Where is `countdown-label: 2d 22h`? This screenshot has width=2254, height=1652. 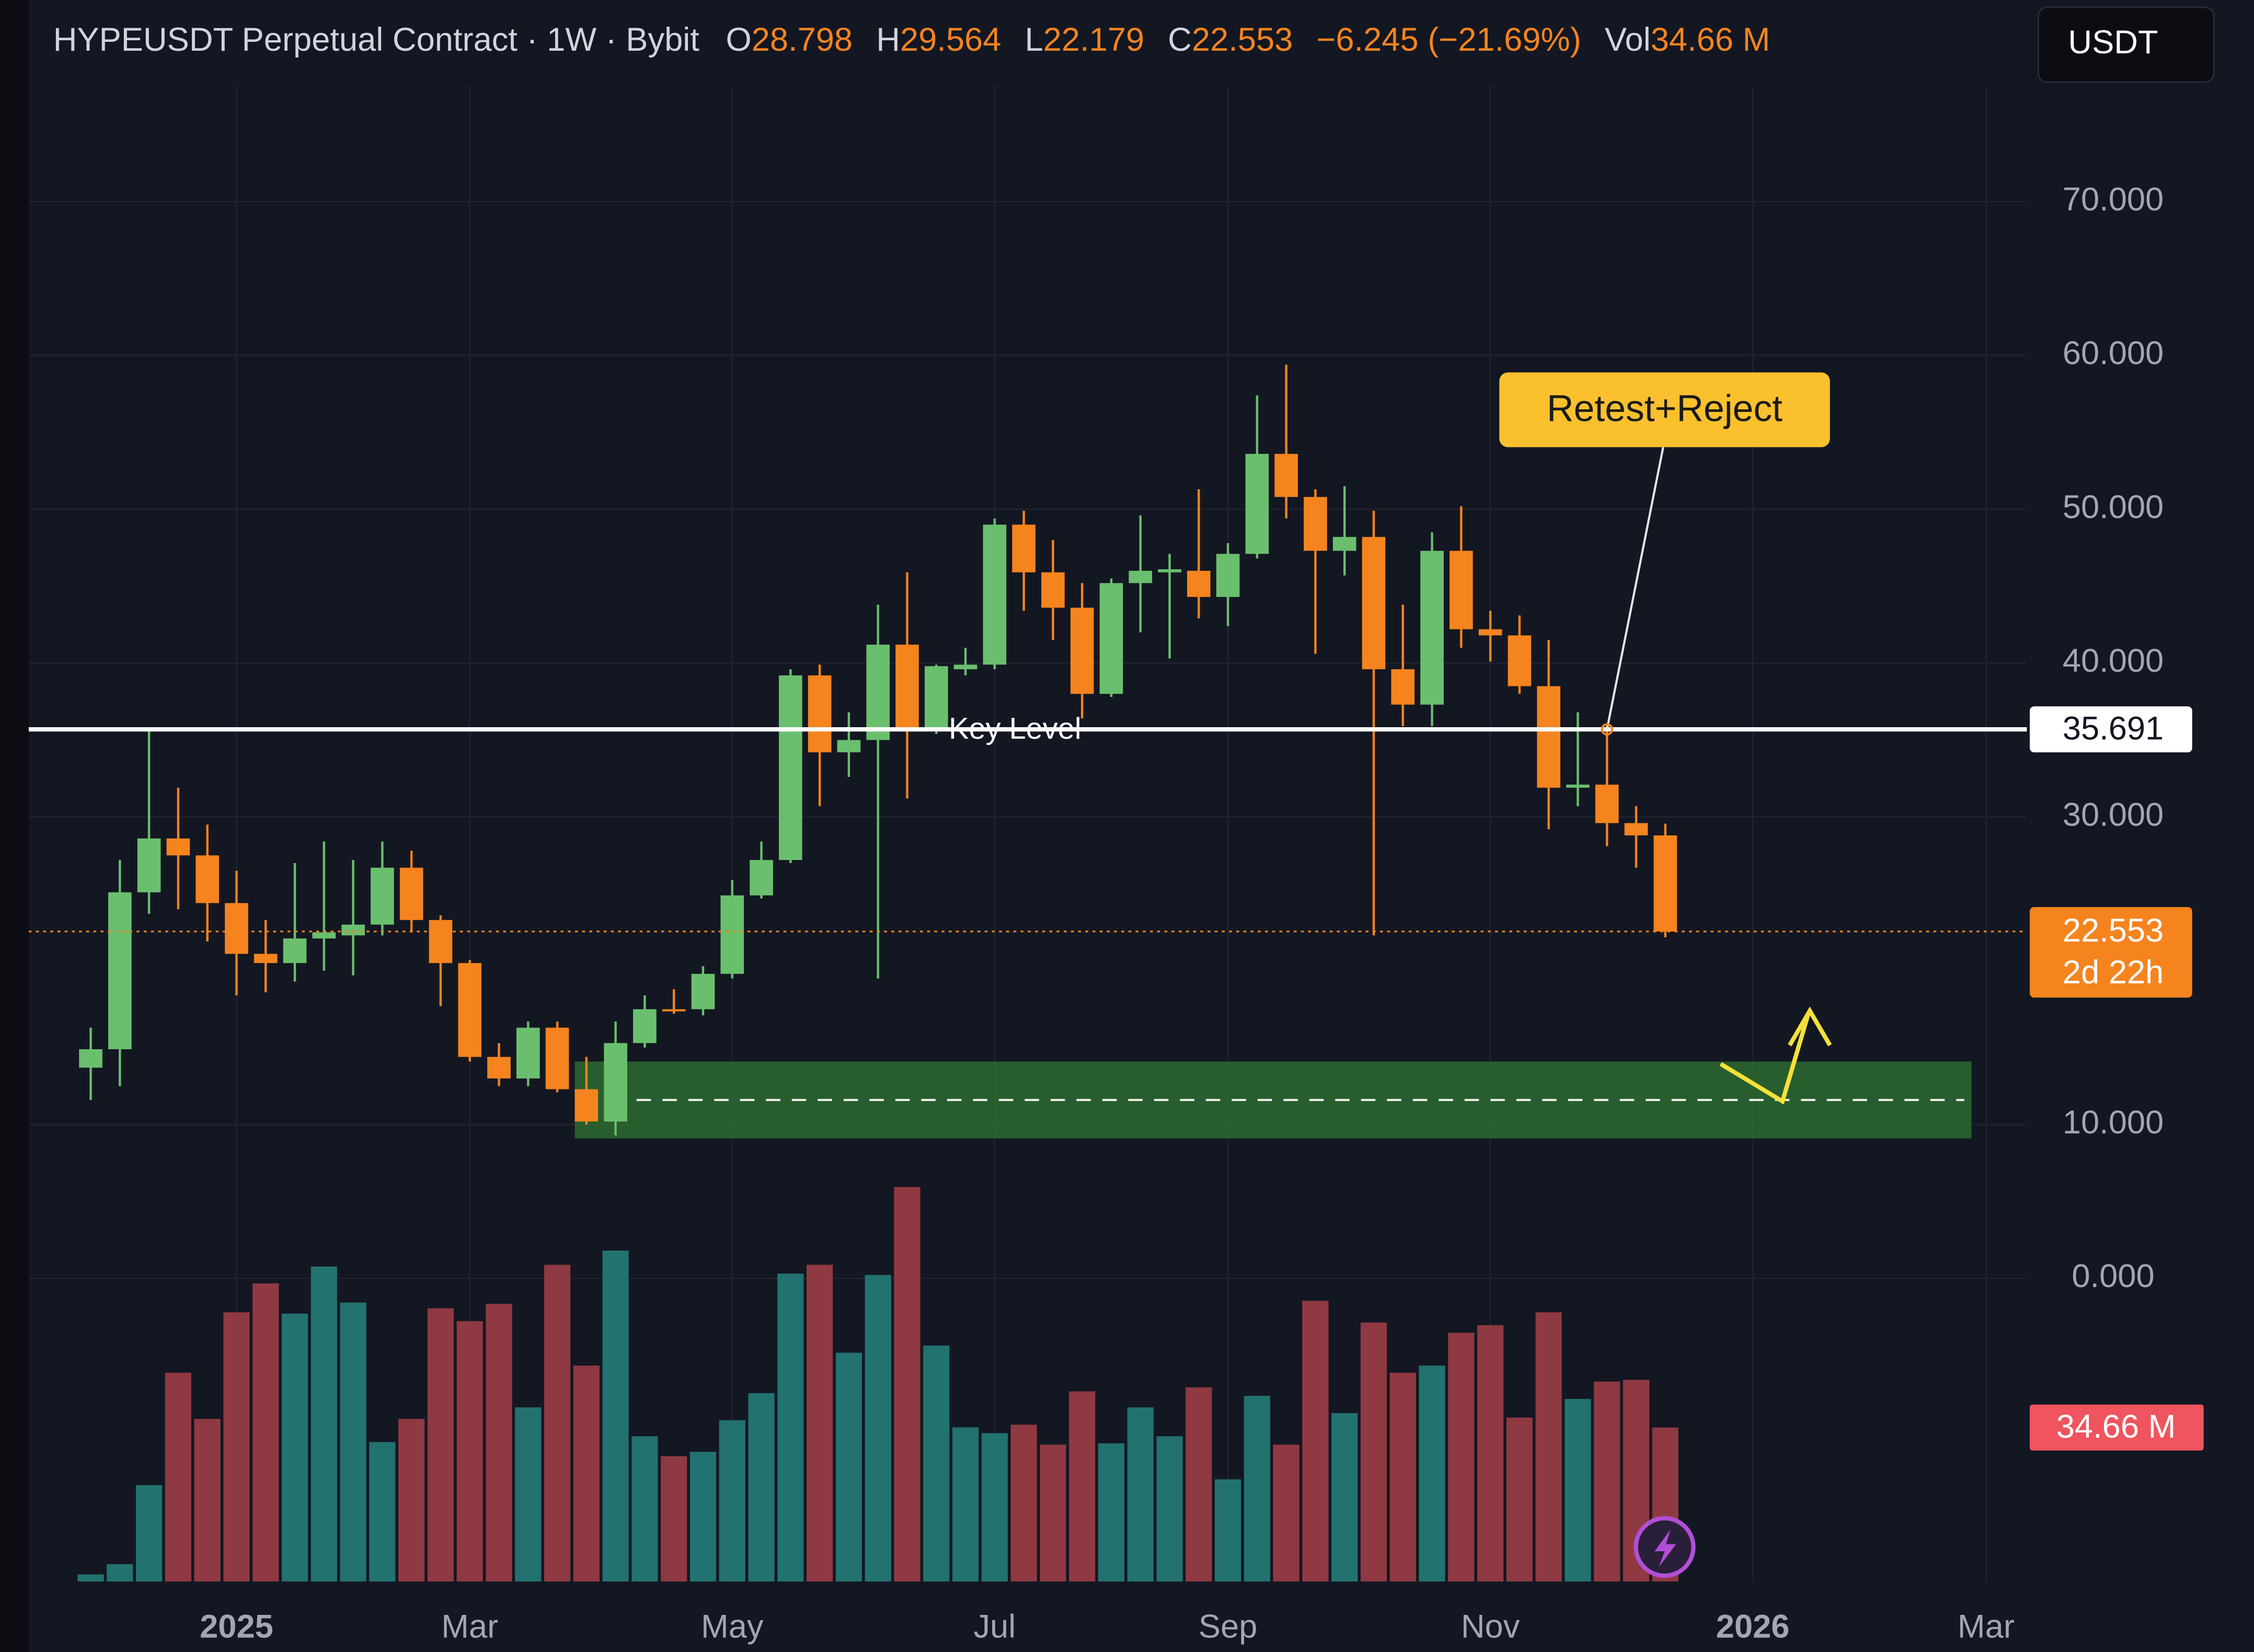
countdown-label: 2d 22h is located at coordinates (2113, 972).